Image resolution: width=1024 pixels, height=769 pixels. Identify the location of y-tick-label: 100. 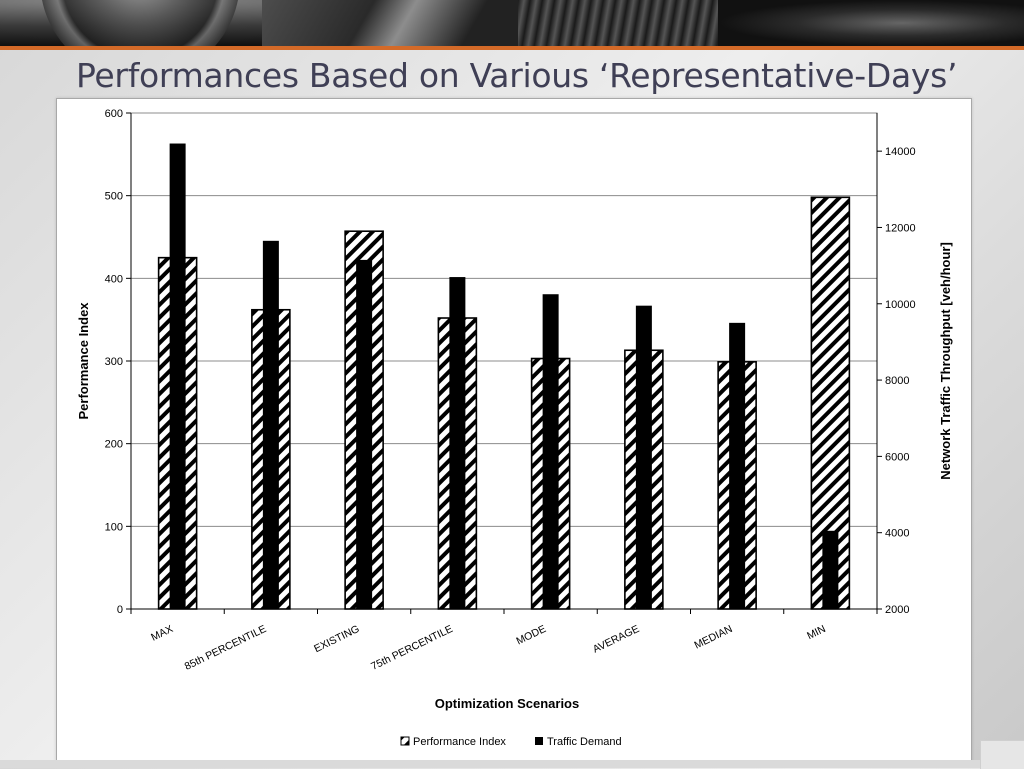
(114, 527).